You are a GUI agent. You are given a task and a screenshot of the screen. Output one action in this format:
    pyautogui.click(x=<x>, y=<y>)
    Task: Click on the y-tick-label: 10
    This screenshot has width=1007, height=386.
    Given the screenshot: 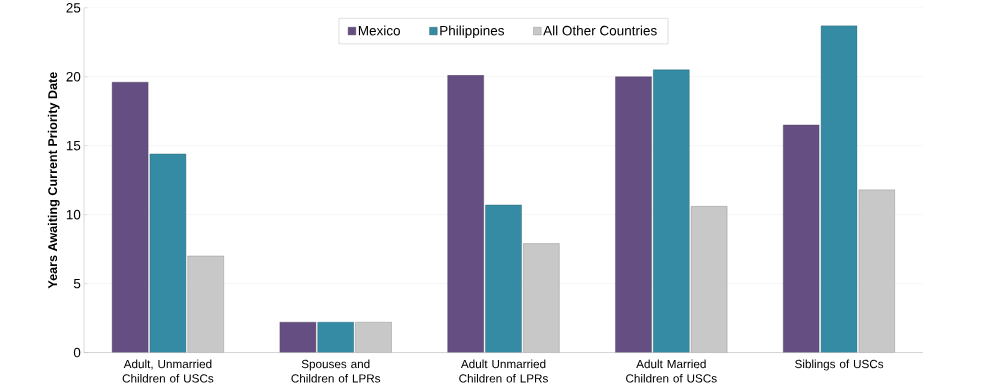 What is the action you would take?
    pyautogui.click(x=73, y=215)
    